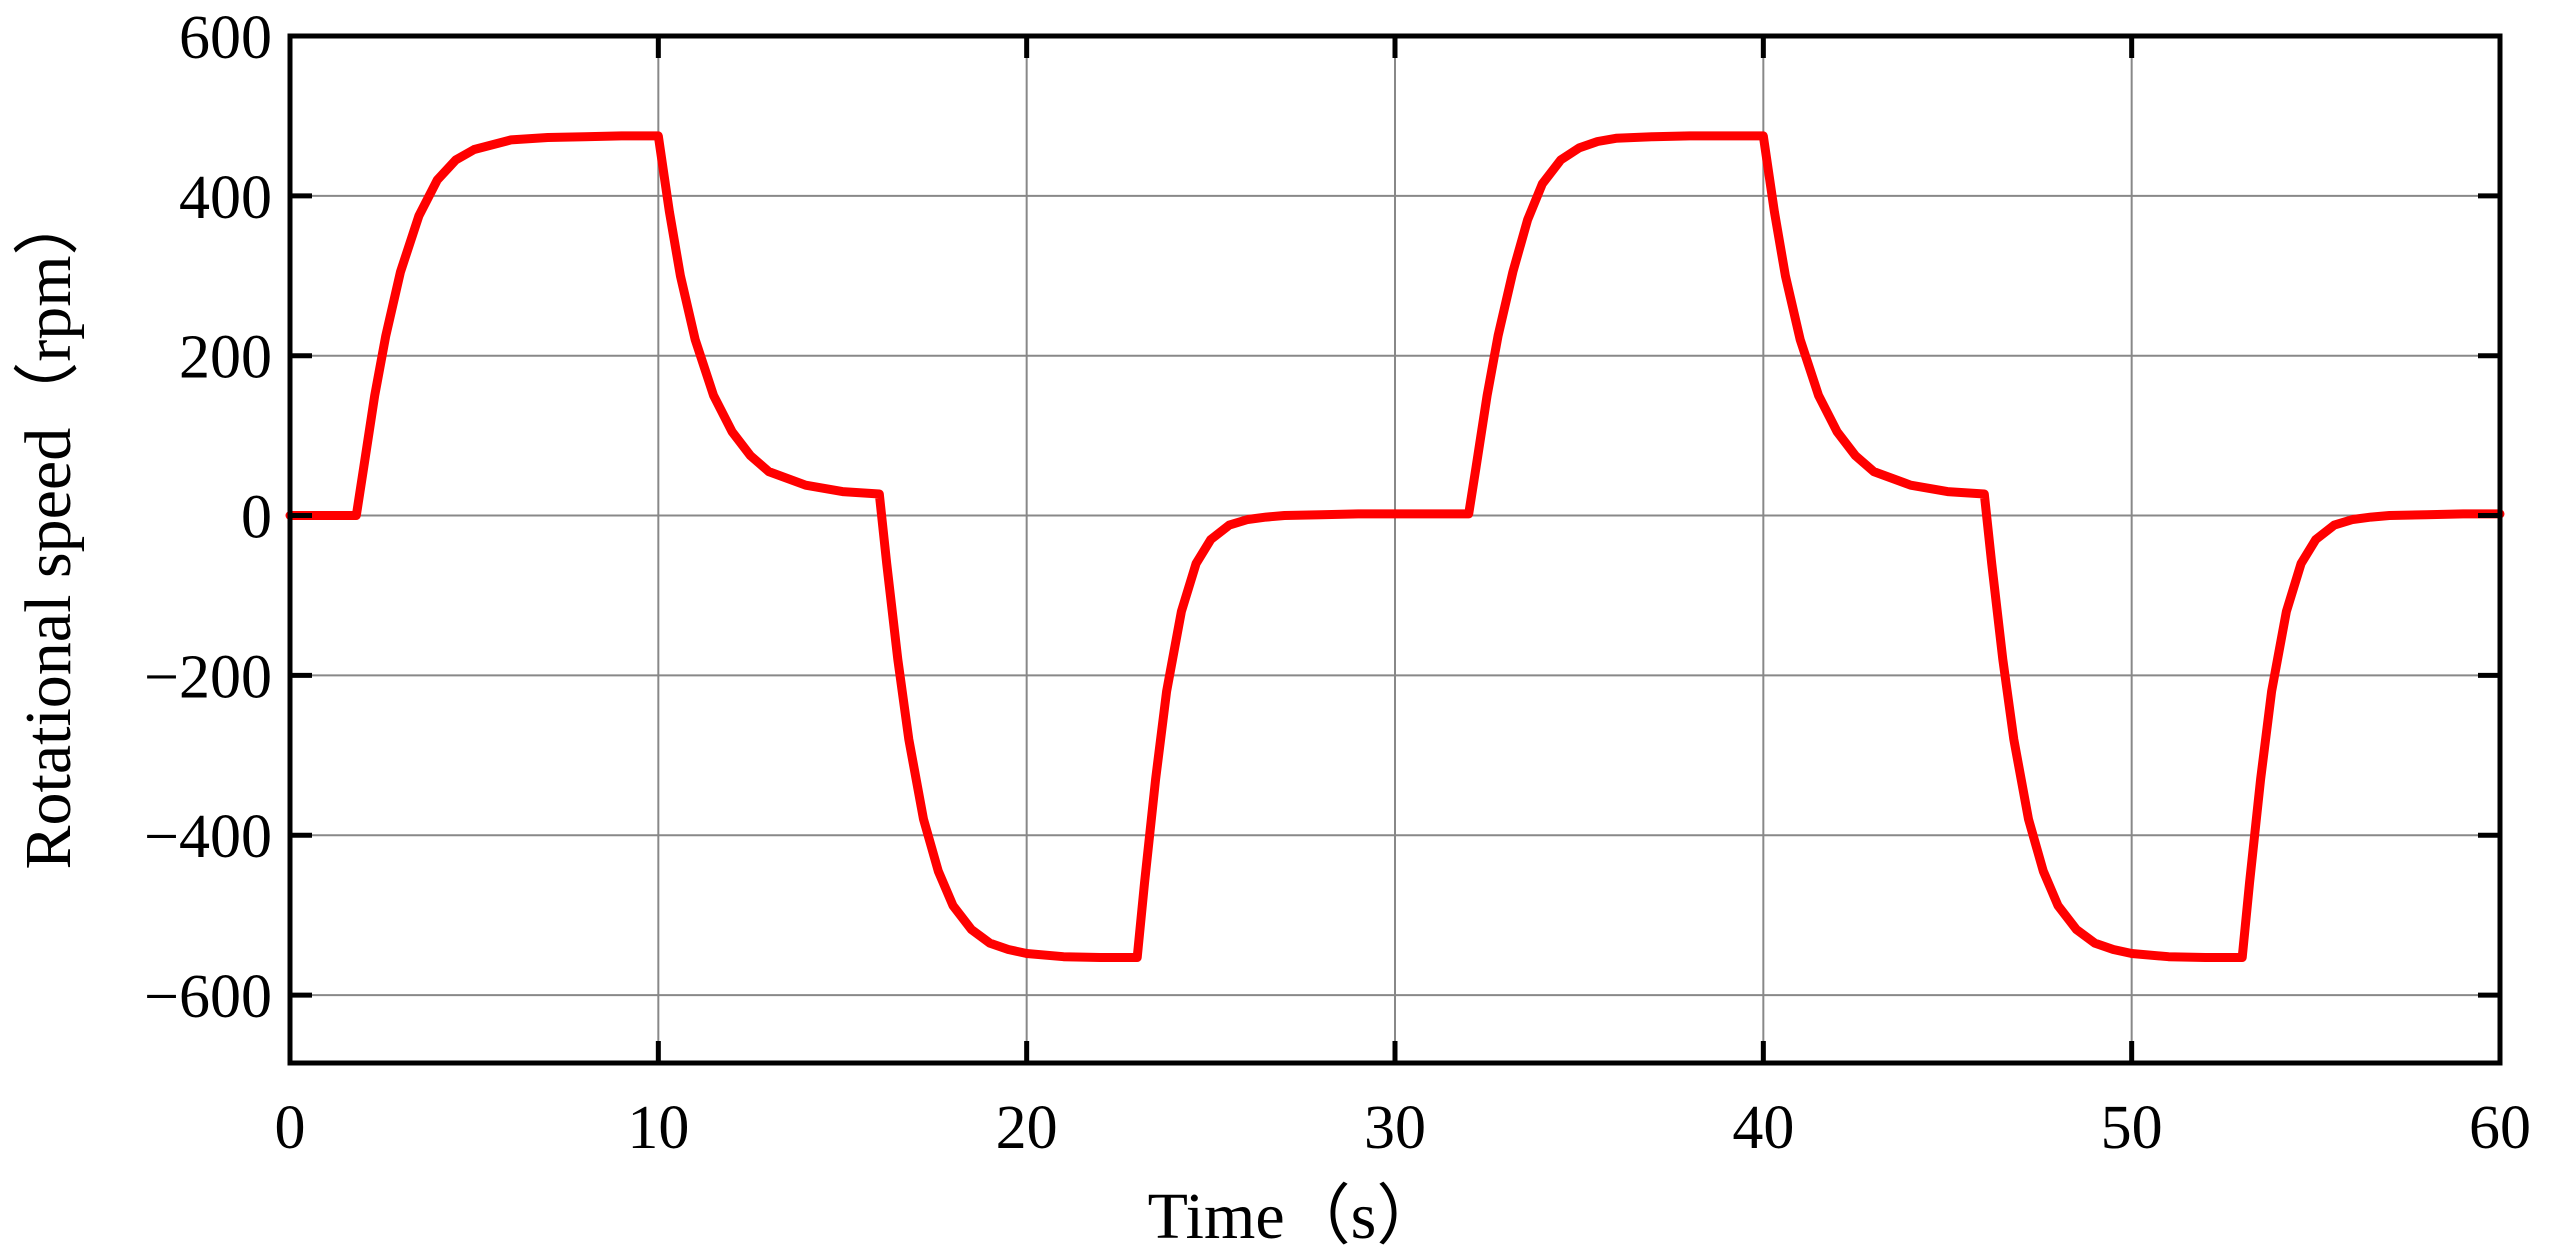 Image resolution: width=2562 pixels, height=1260 pixels. What do you see at coordinates (1763, 1128) in the screenshot?
I see `x-tick-label: 40` at bounding box center [1763, 1128].